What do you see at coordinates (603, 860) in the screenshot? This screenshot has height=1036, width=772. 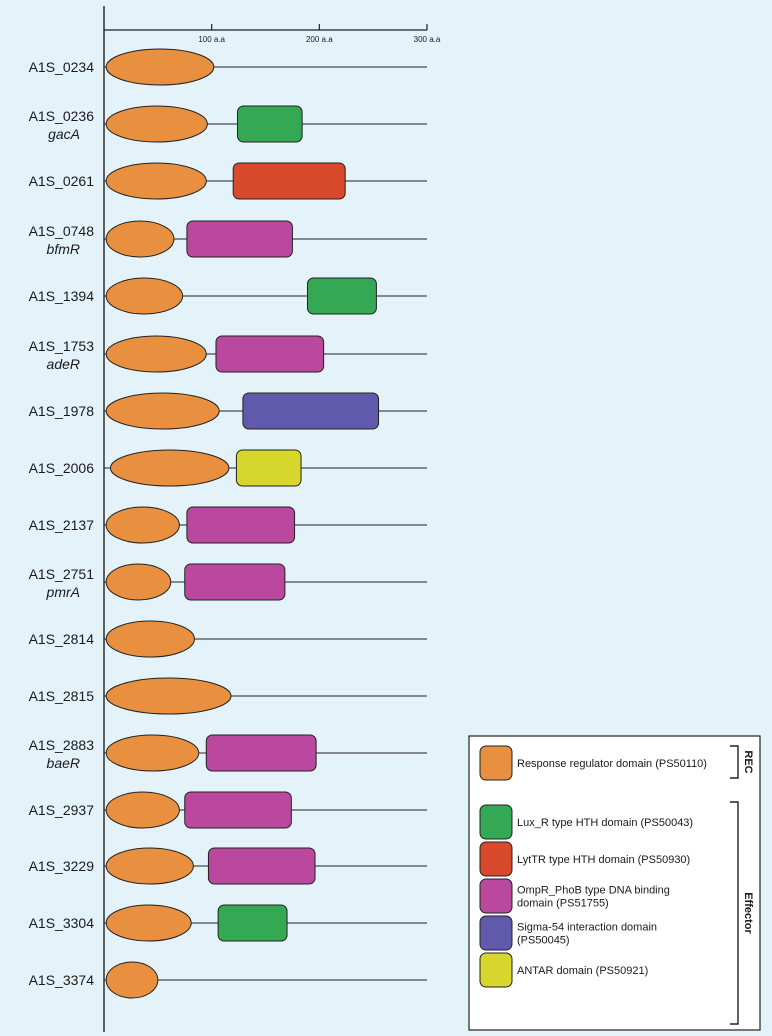 I see `legend-label: LytTR type HTH domain (PS50930)` at bounding box center [603, 860].